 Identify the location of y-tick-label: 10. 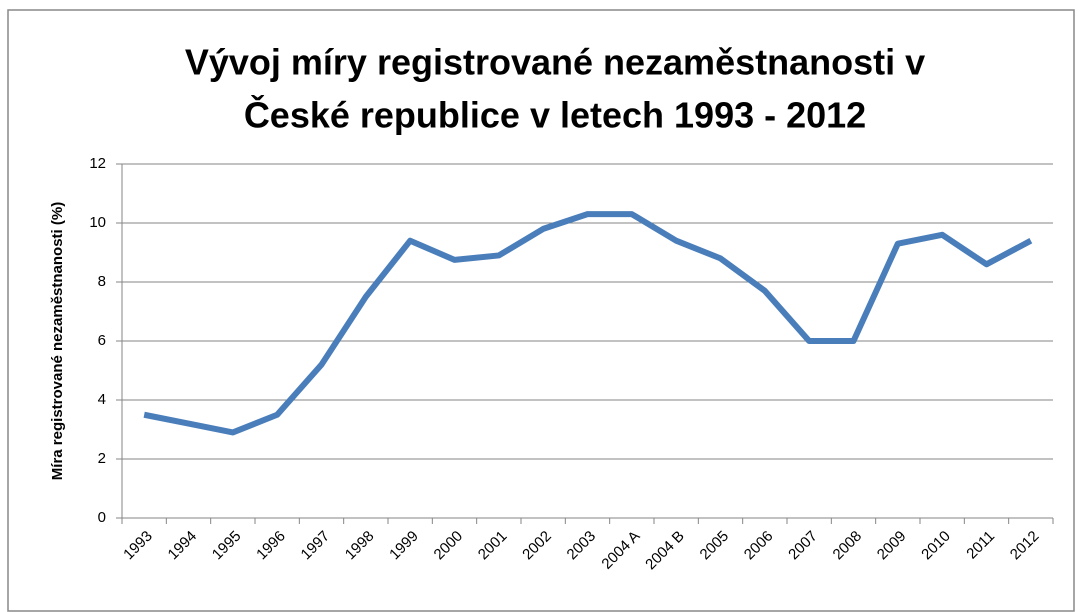
(97, 222).